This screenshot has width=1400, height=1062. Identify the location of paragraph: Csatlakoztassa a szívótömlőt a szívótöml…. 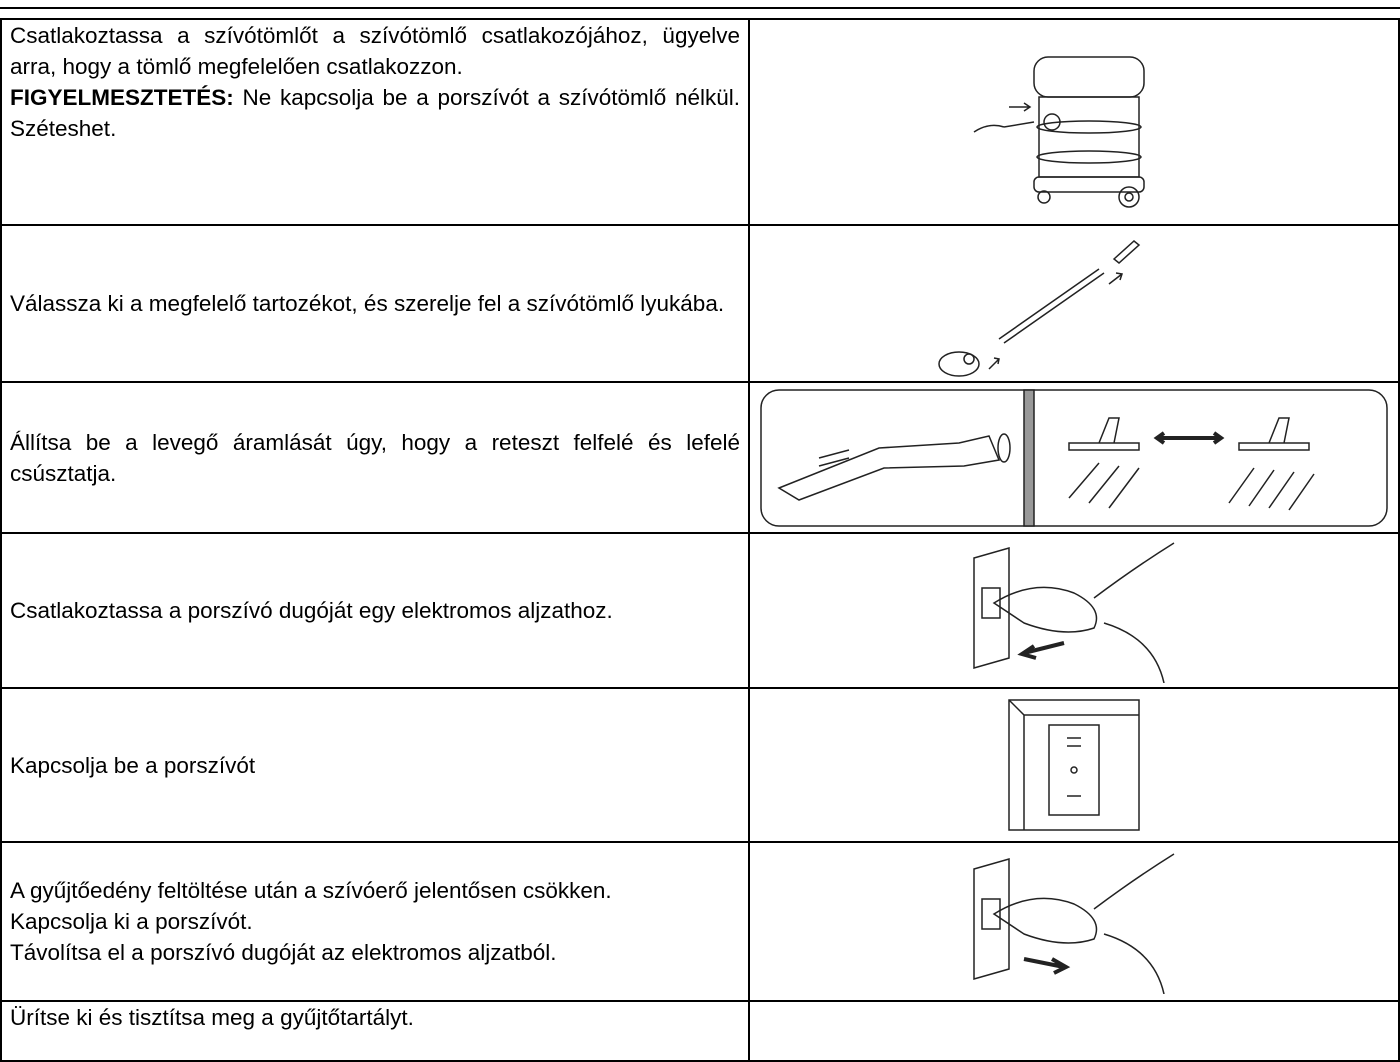
(375, 51).